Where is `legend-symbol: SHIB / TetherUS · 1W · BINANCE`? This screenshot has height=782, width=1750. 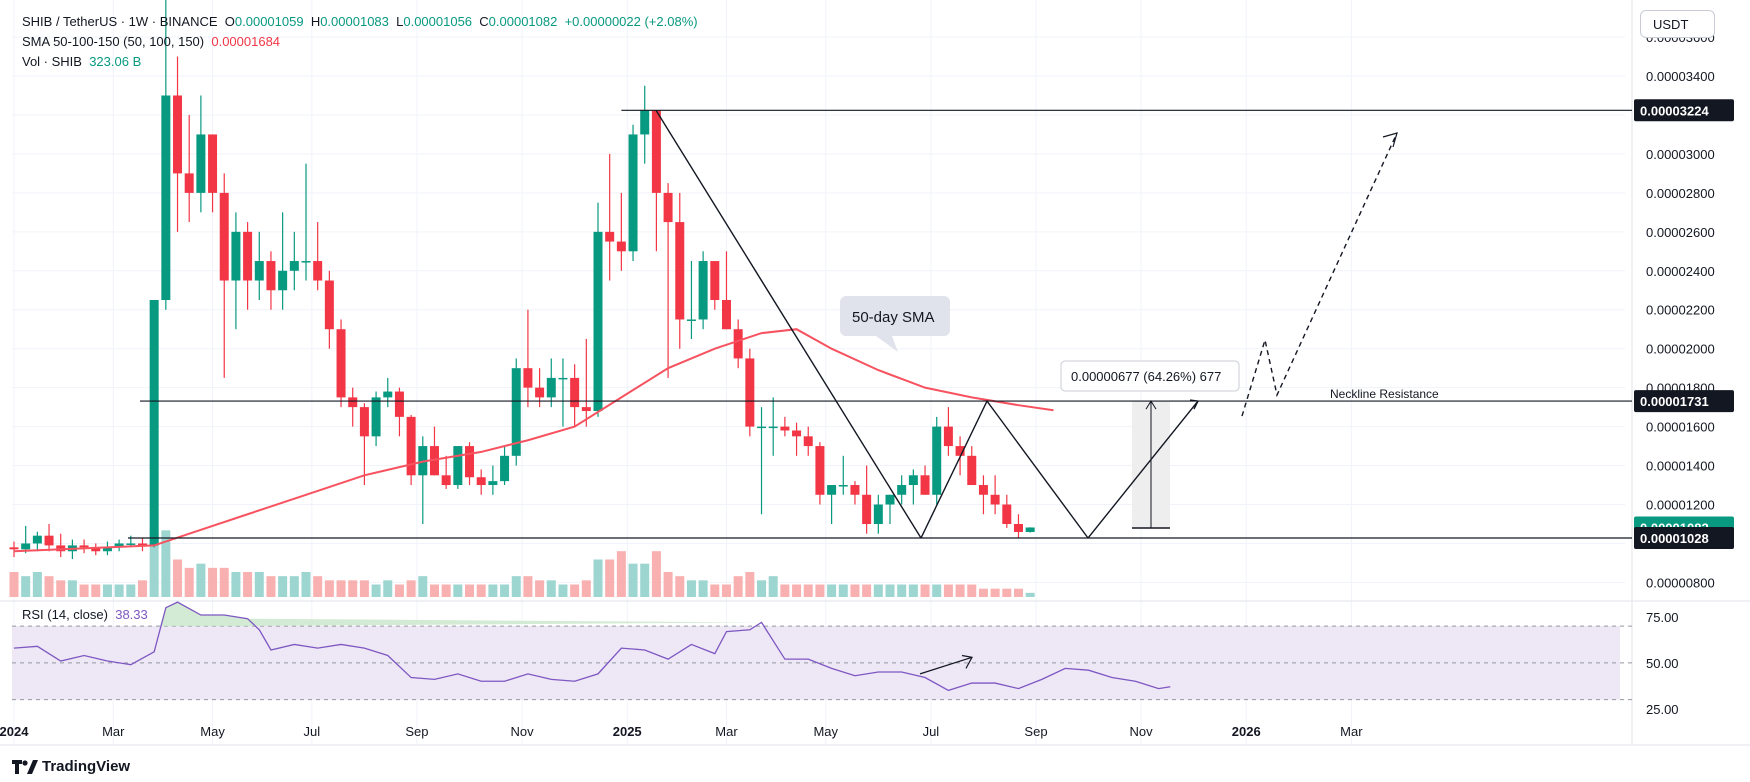
legend-symbol: SHIB / TetherUS · 1W · BINANCE is located at coordinates (120, 21).